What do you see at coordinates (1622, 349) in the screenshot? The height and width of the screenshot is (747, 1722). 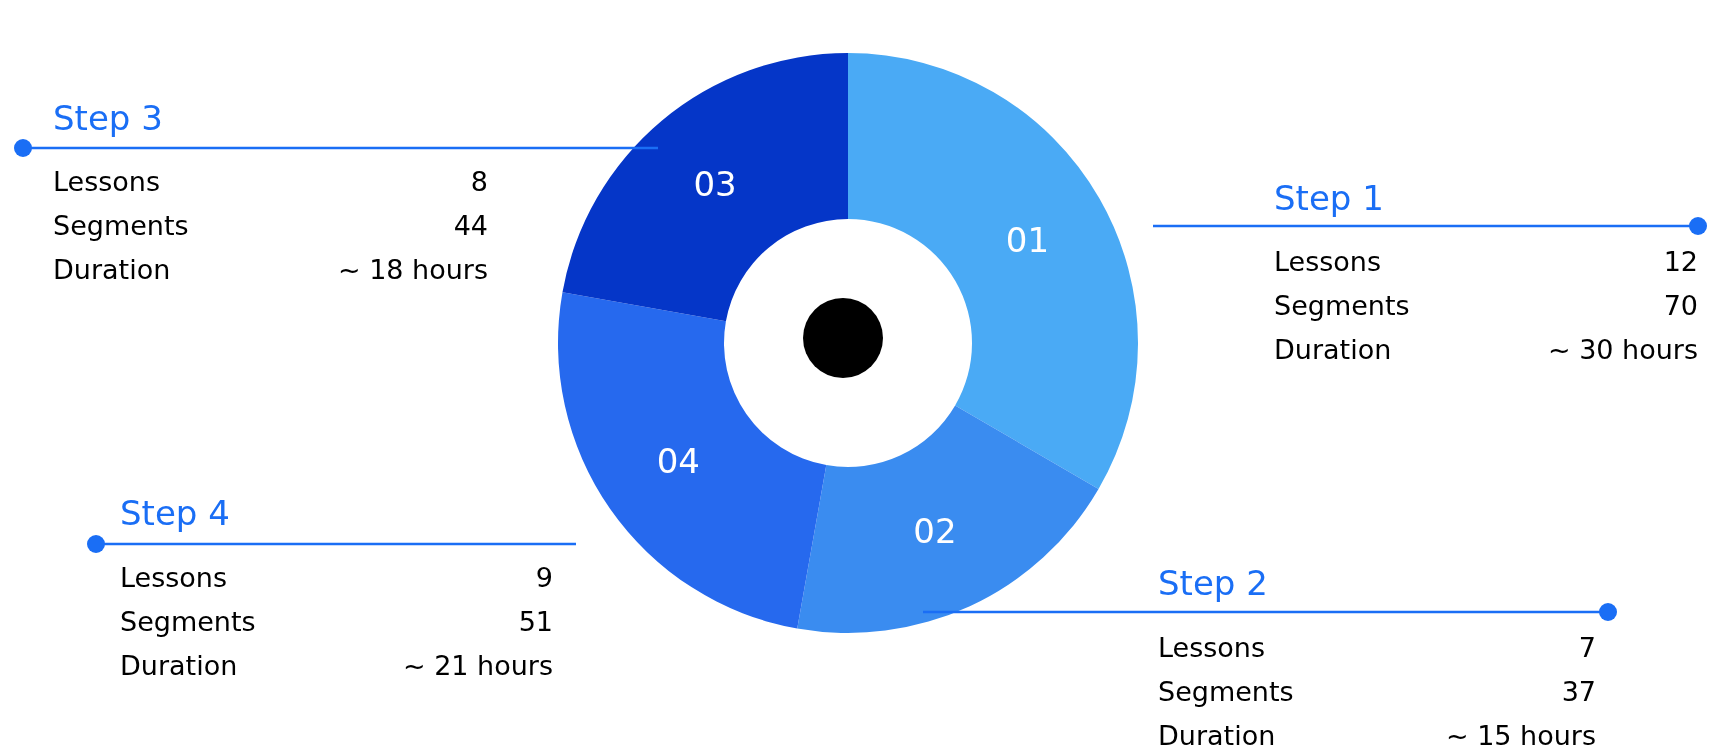 I see `text: ~ 30 hours` at bounding box center [1622, 349].